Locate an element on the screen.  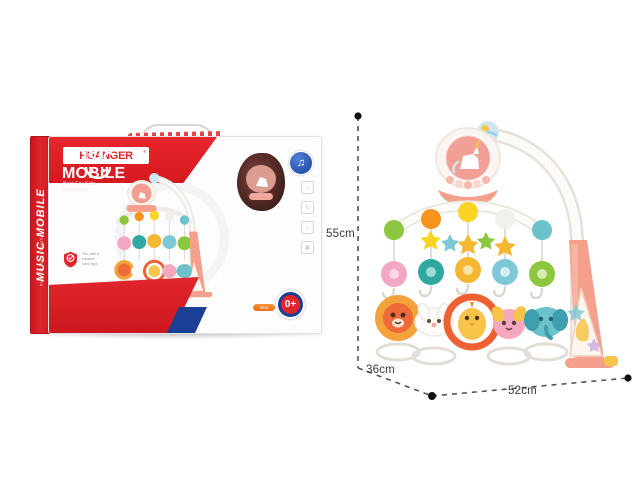
dimension-dot-corner is located at coordinates (432, 396).